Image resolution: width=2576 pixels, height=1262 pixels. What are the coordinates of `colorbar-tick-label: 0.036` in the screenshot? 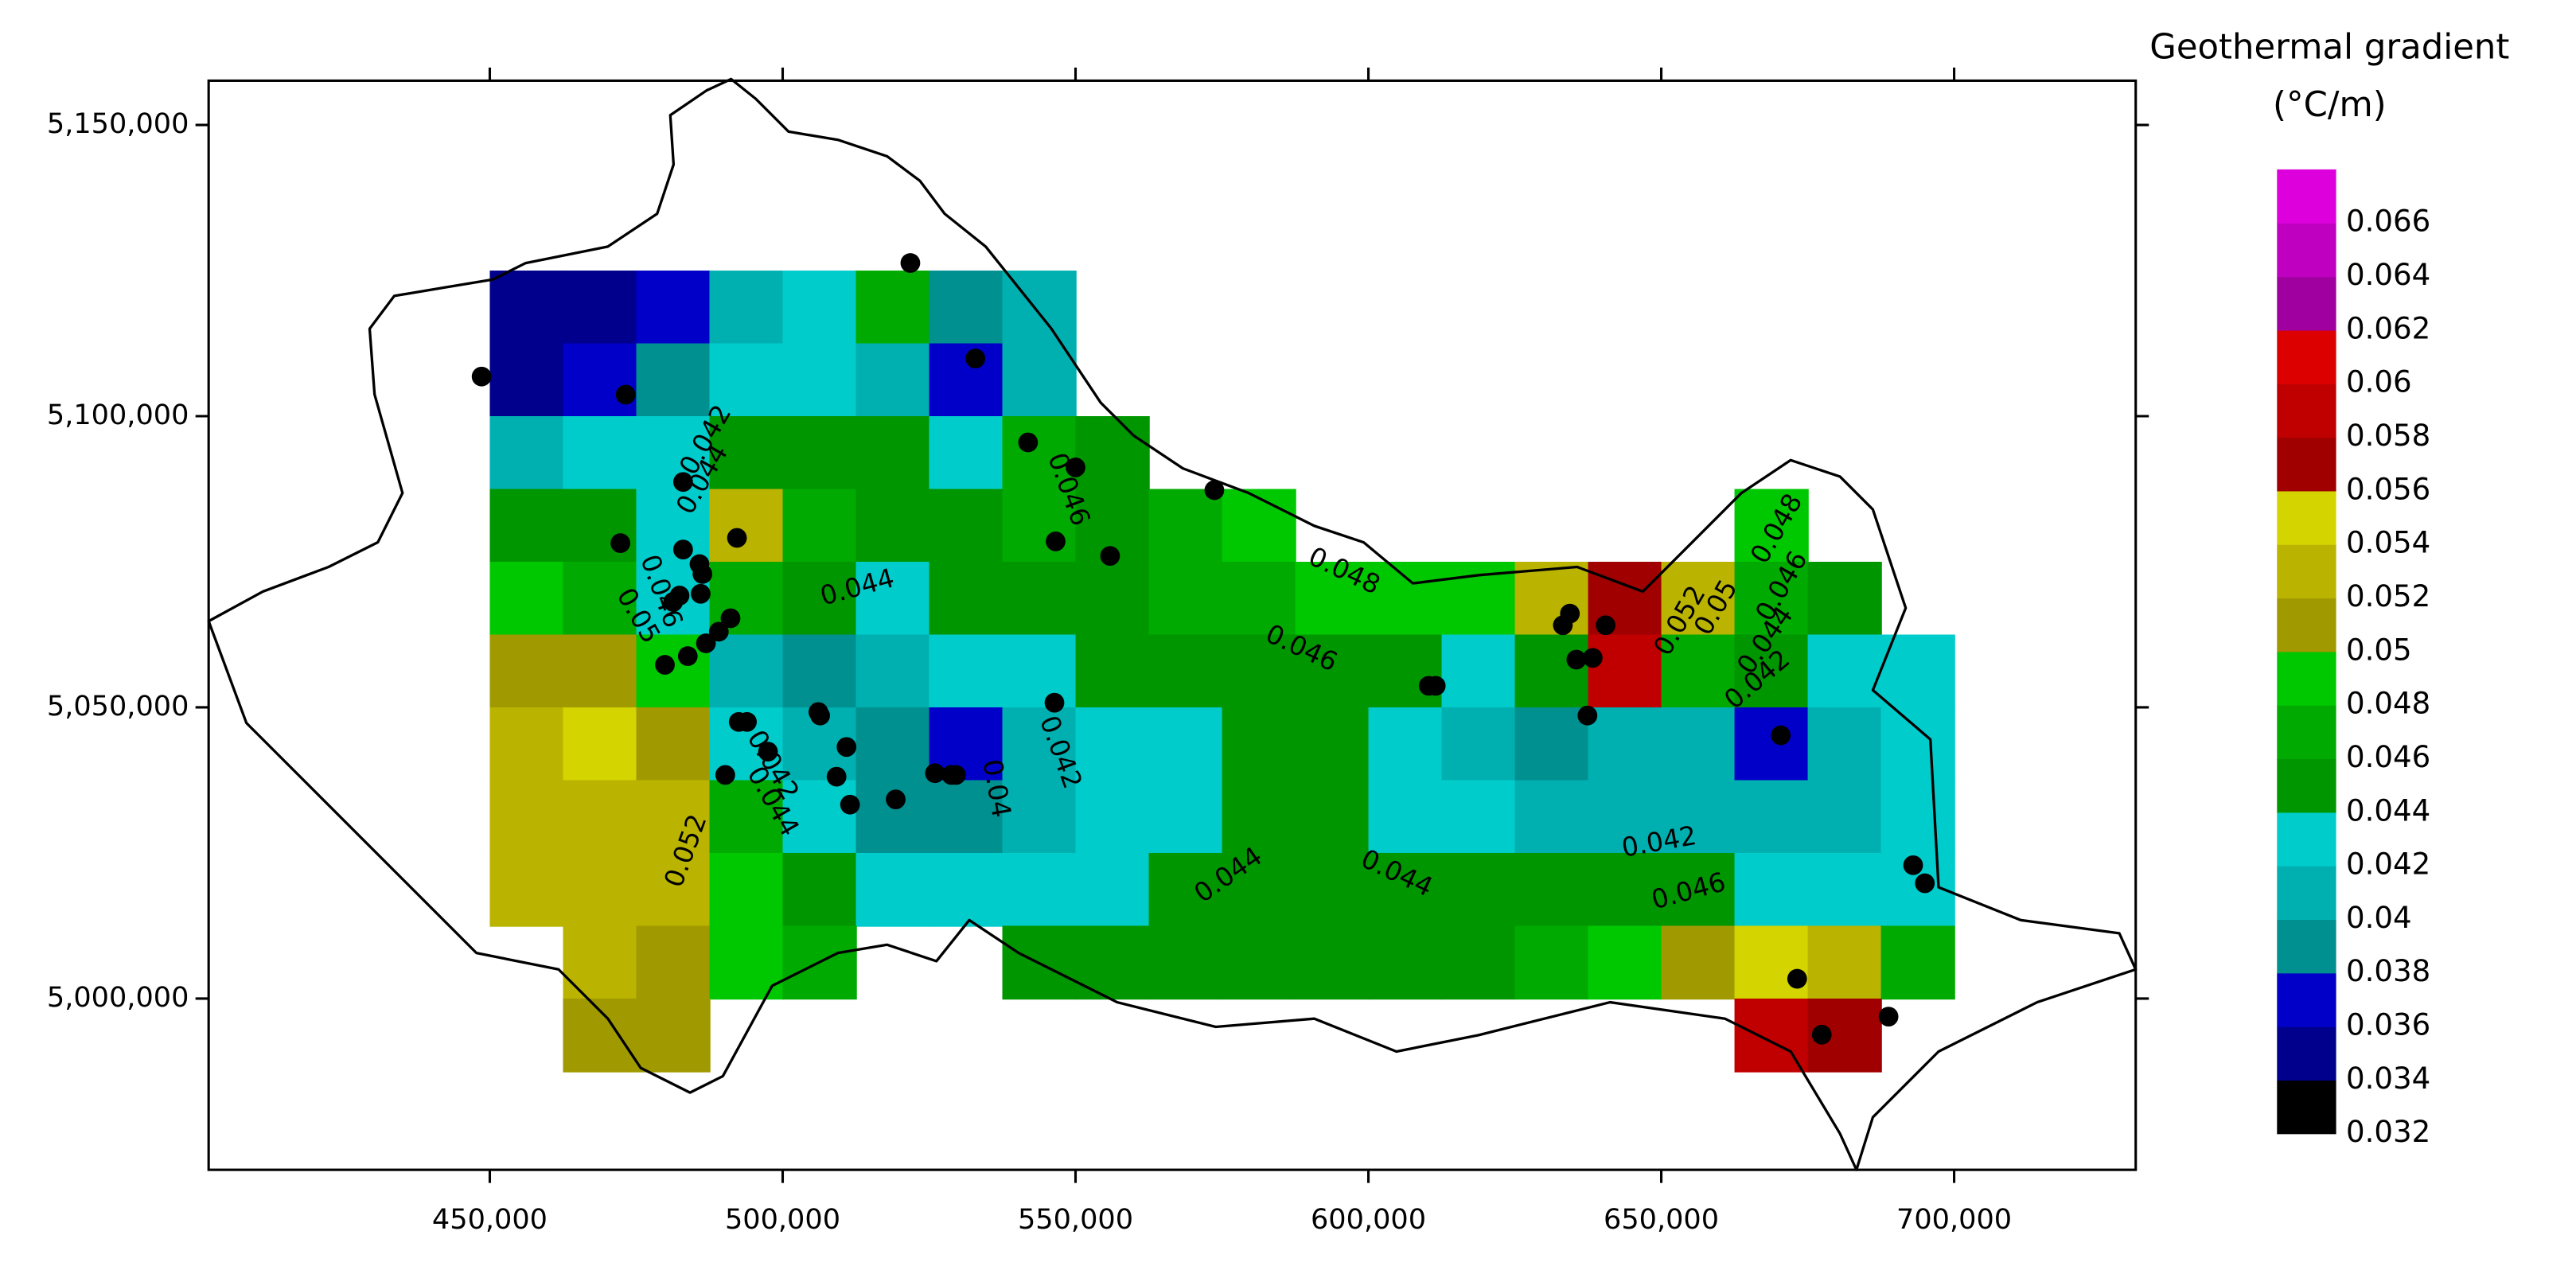 It's located at (2388, 1025).